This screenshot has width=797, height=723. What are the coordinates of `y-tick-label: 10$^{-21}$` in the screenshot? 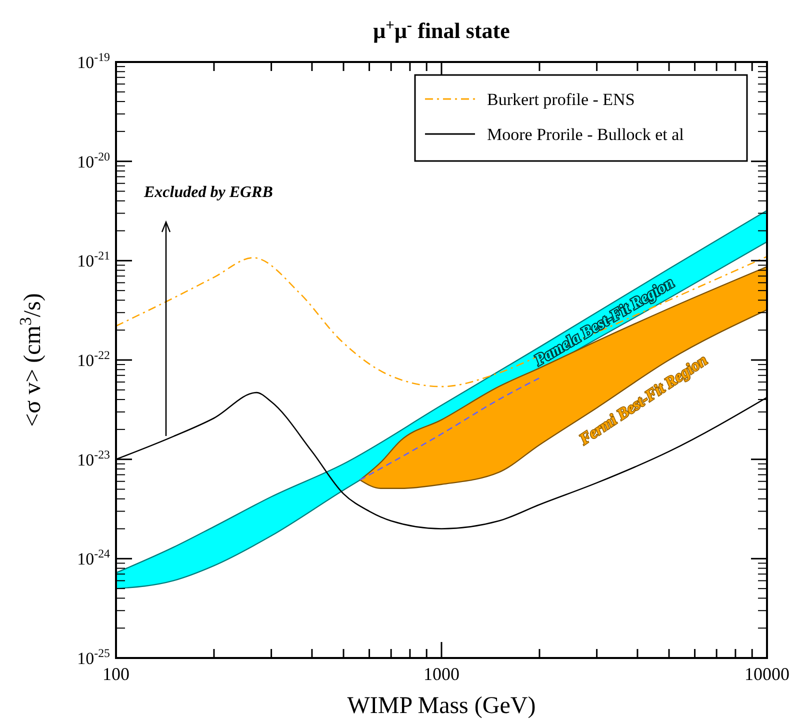 It's located at (93, 259).